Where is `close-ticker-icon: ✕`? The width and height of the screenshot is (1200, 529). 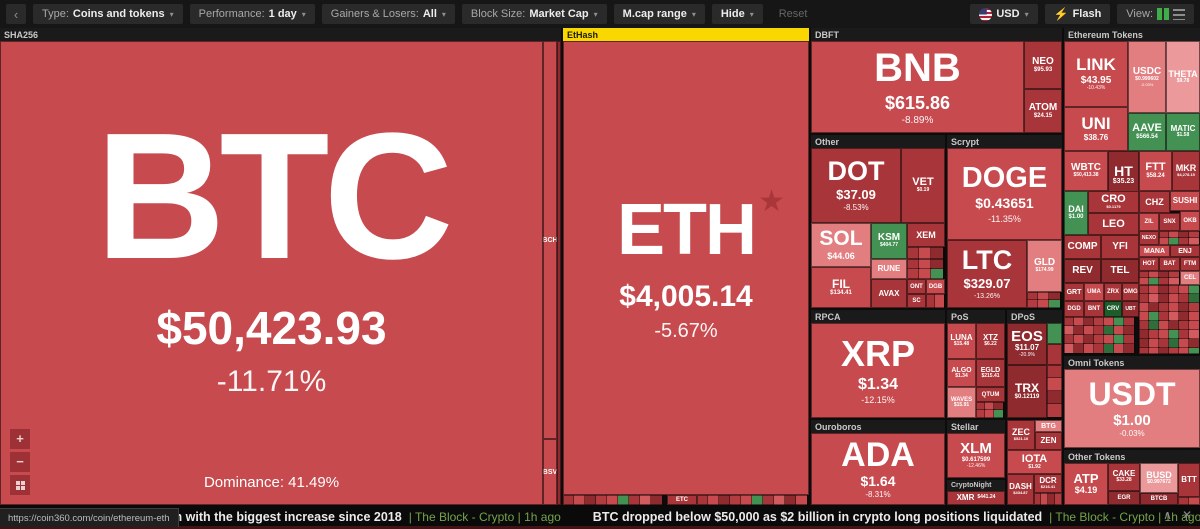 close-ticker-icon: ✕ is located at coordinates (1186, 515).